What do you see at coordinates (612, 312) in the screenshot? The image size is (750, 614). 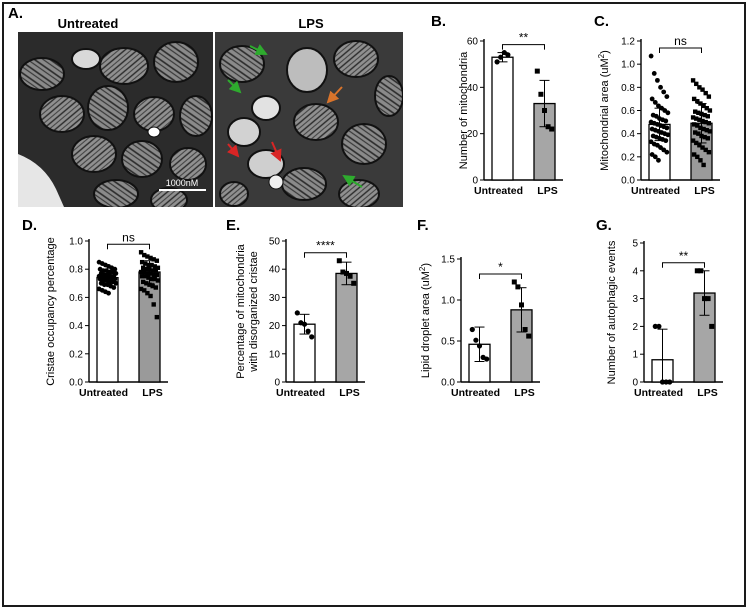 I see `y-axis-label: Number of autophagic events` at bounding box center [612, 312].